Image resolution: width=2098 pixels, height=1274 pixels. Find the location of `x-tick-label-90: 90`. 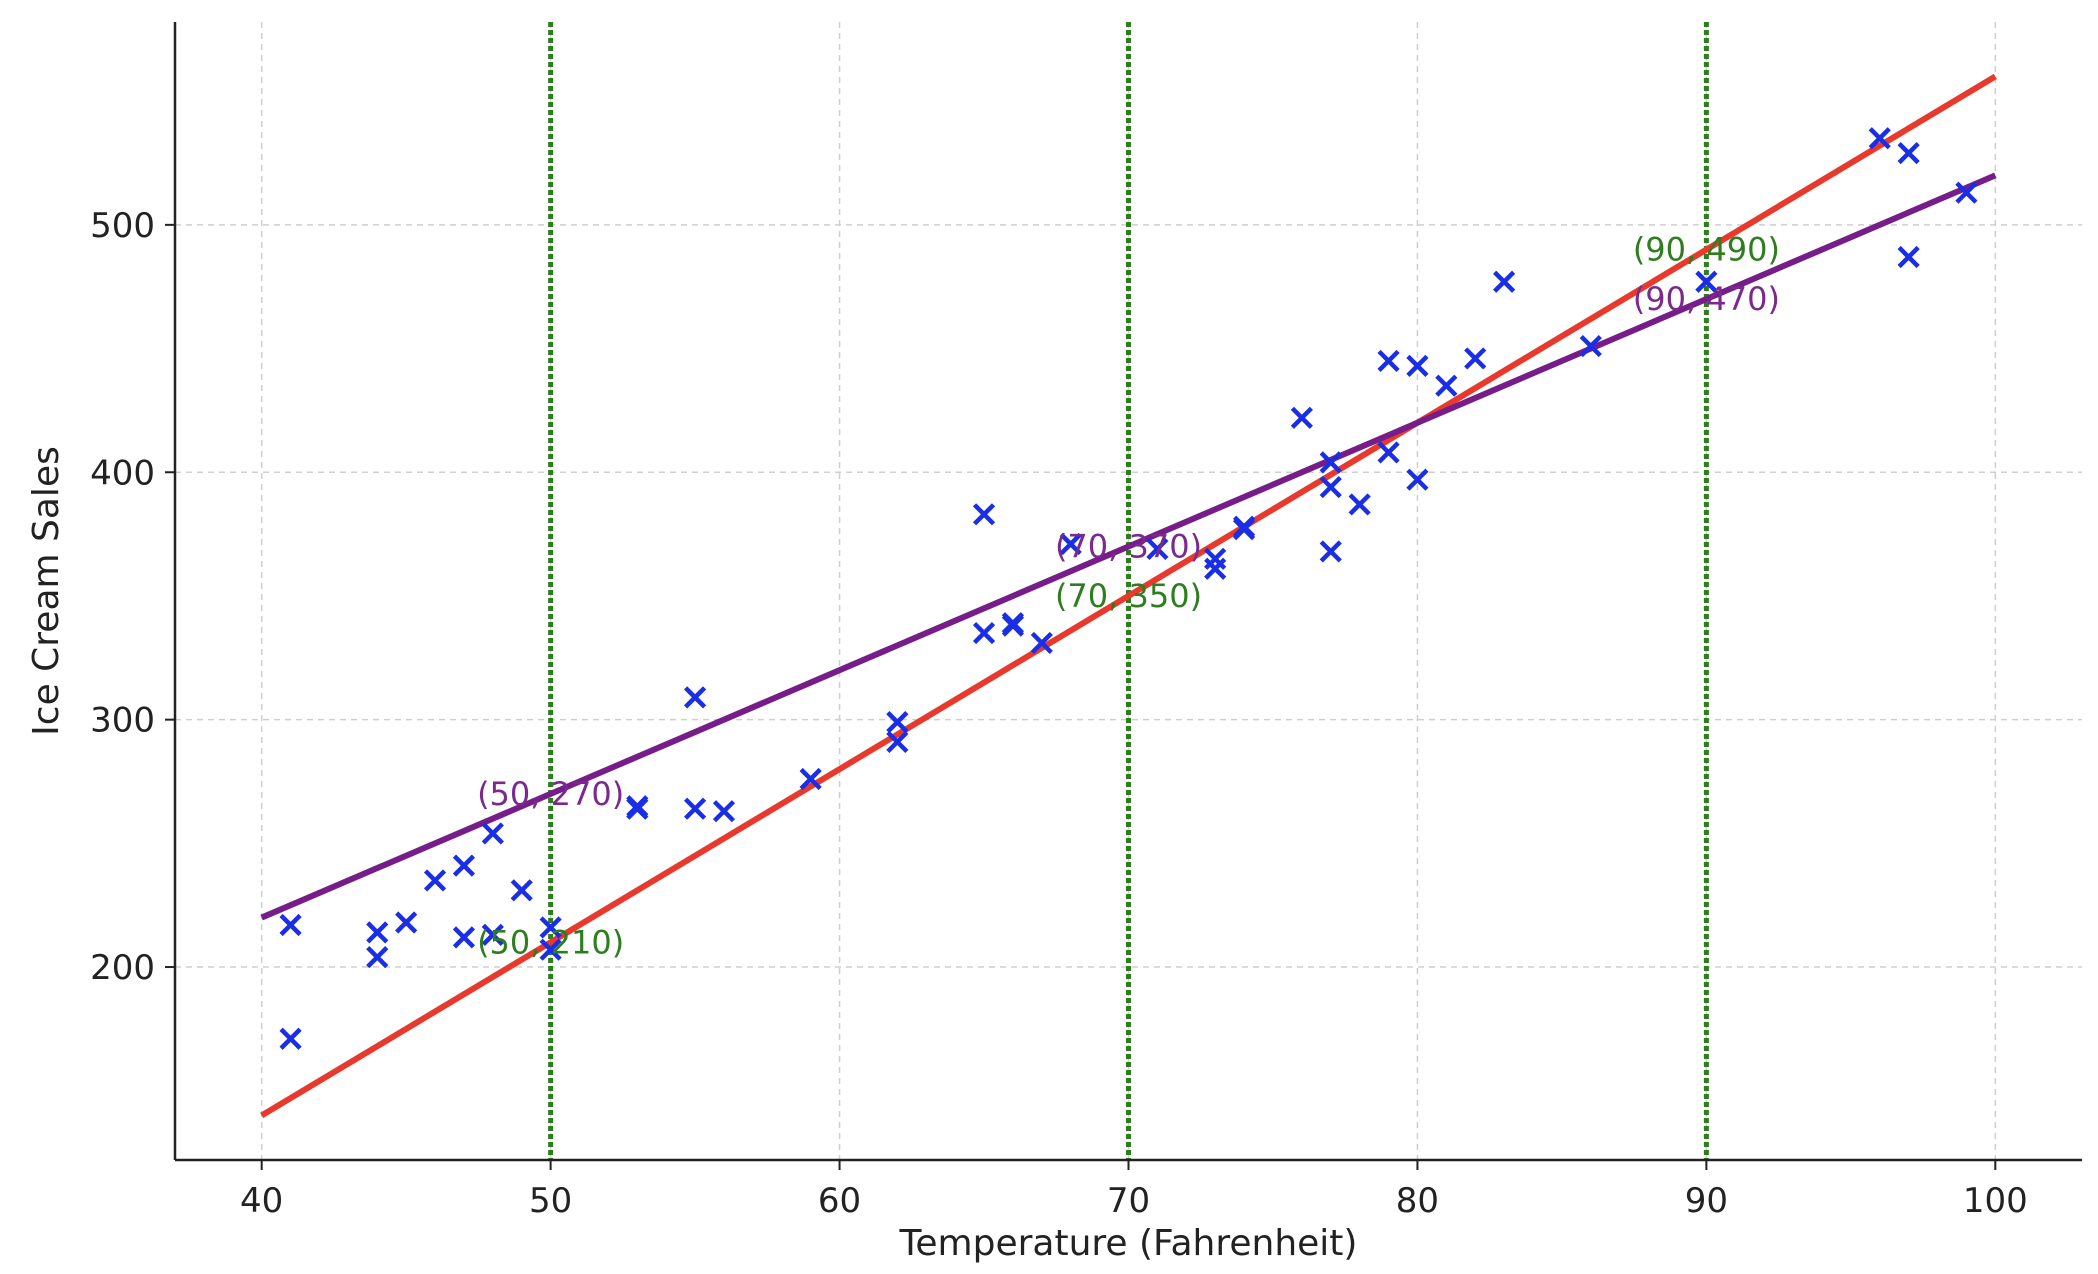

x-tick-label-90: 90 is located at coordinates (1706, 1201).